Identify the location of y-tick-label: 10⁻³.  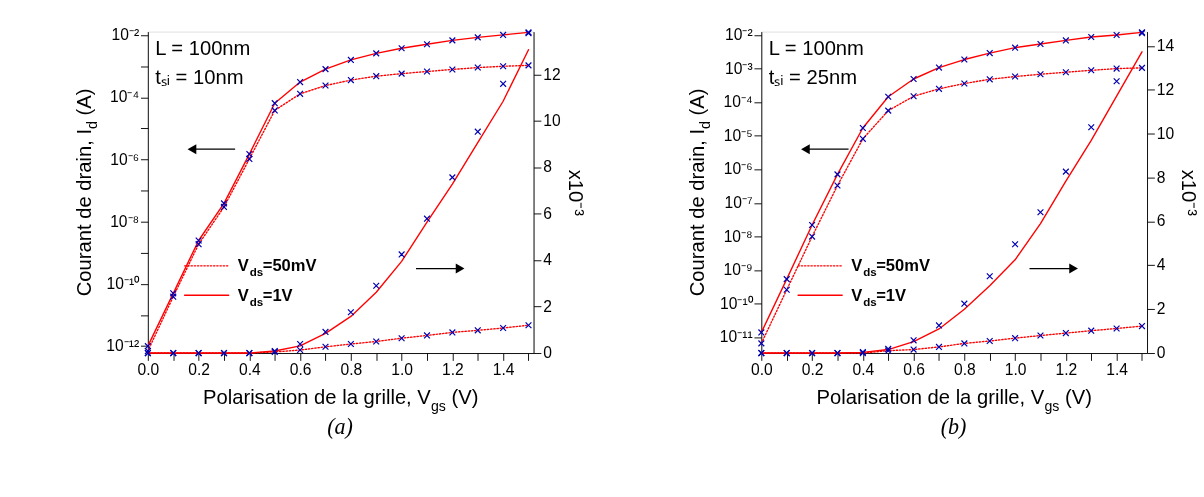
(739, 68).